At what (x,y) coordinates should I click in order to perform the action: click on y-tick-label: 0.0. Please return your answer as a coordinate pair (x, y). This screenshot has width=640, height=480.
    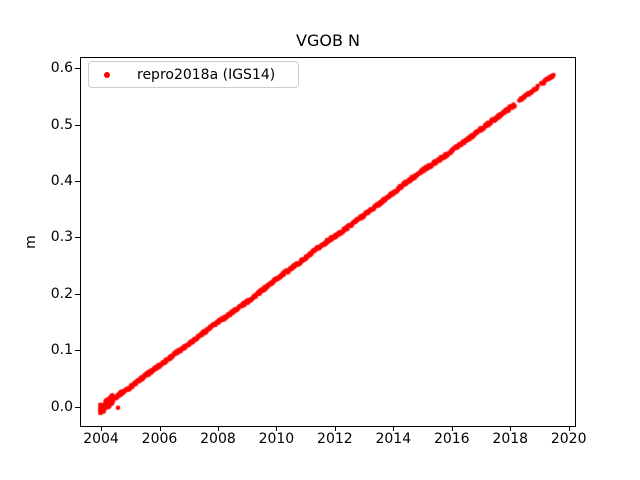
    Looking at the image, I should click on (61, 406).